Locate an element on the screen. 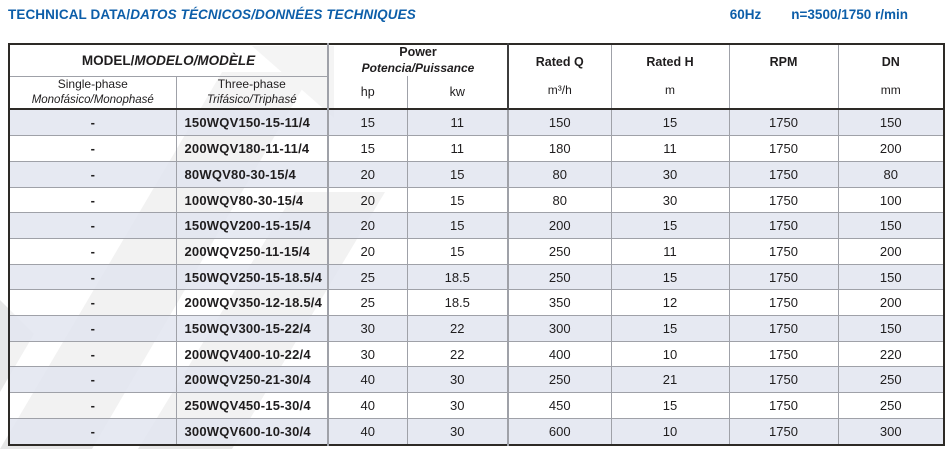 The image size is (950, 449). header-single-phase: Single-phase Monofásico/Monophasé is located at coordinates (92, 93).